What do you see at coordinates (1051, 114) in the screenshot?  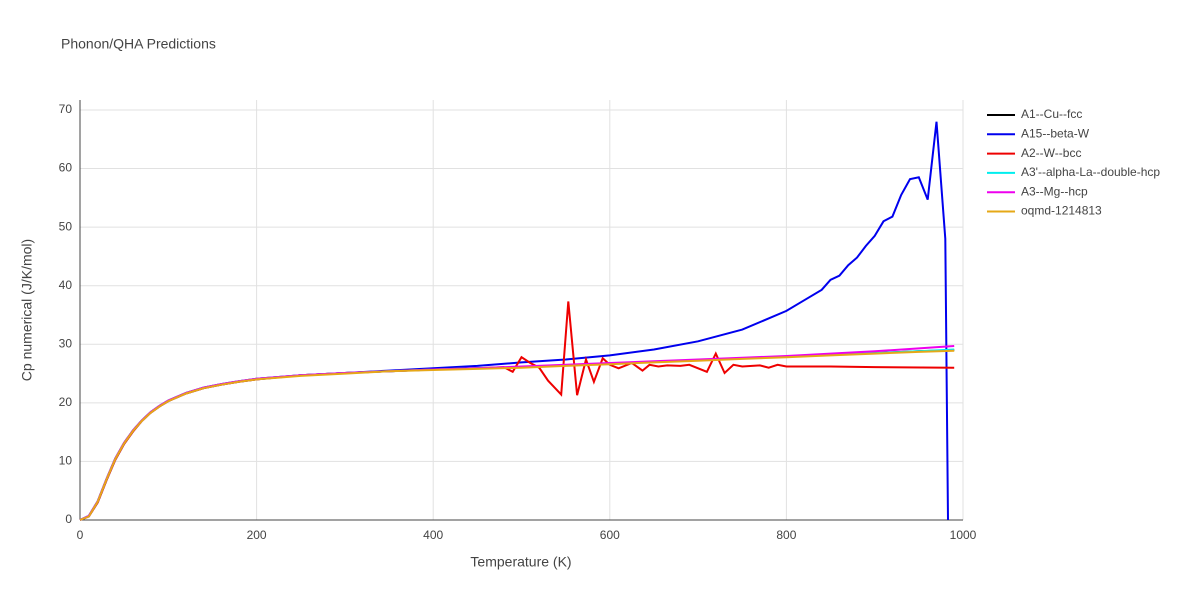 I see `legend-label: A1--Cu--fcc` at bounding box center [1051, 114].